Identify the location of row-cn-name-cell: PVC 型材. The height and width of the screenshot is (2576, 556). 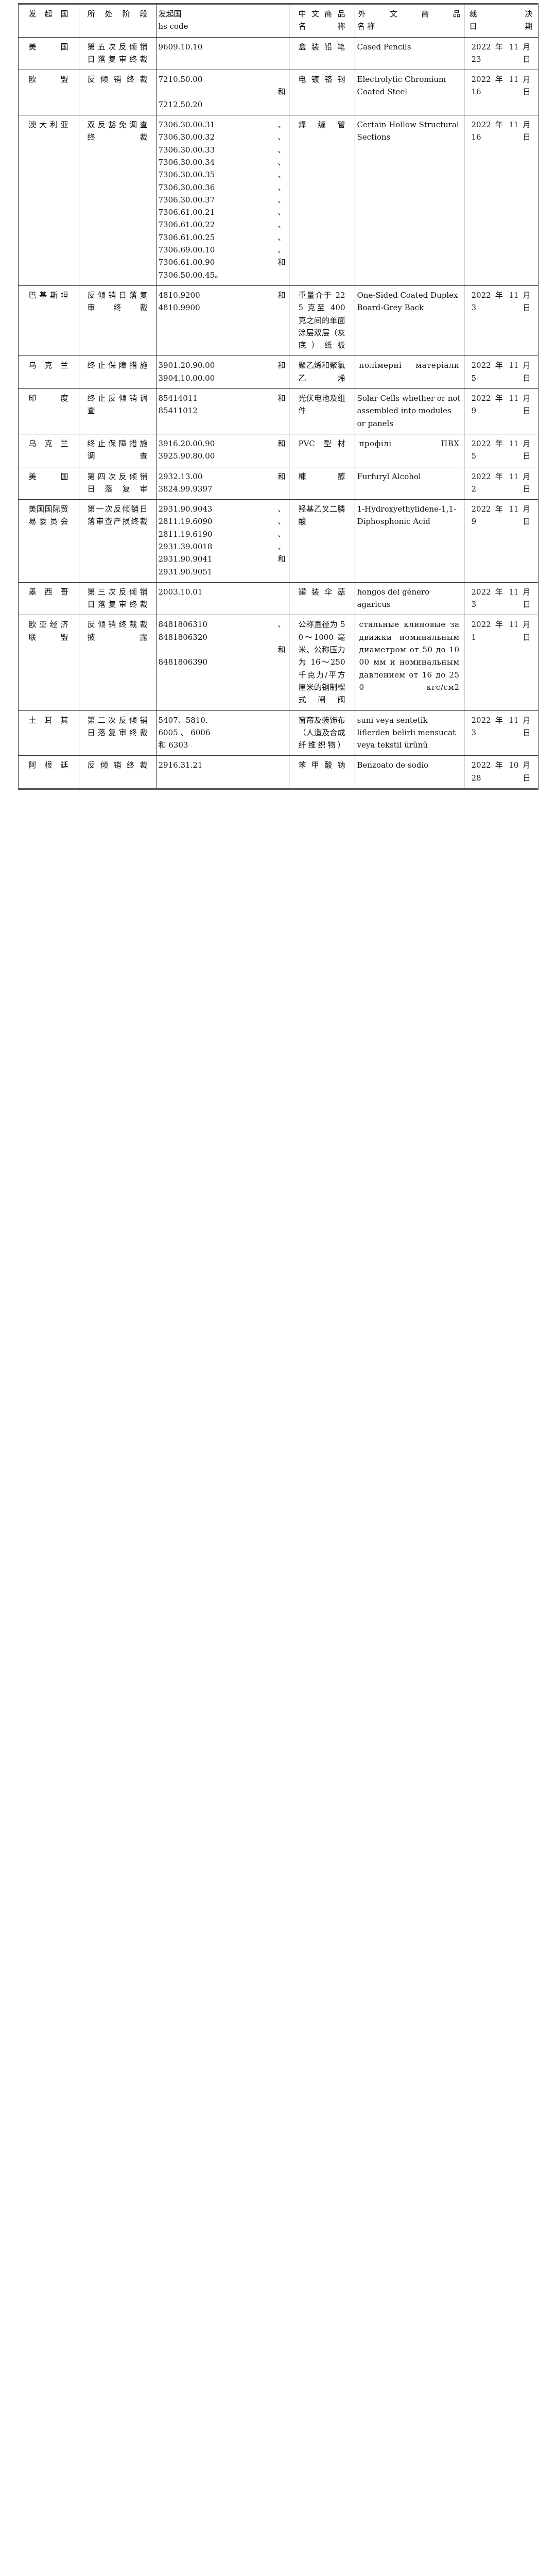
(321, 450).